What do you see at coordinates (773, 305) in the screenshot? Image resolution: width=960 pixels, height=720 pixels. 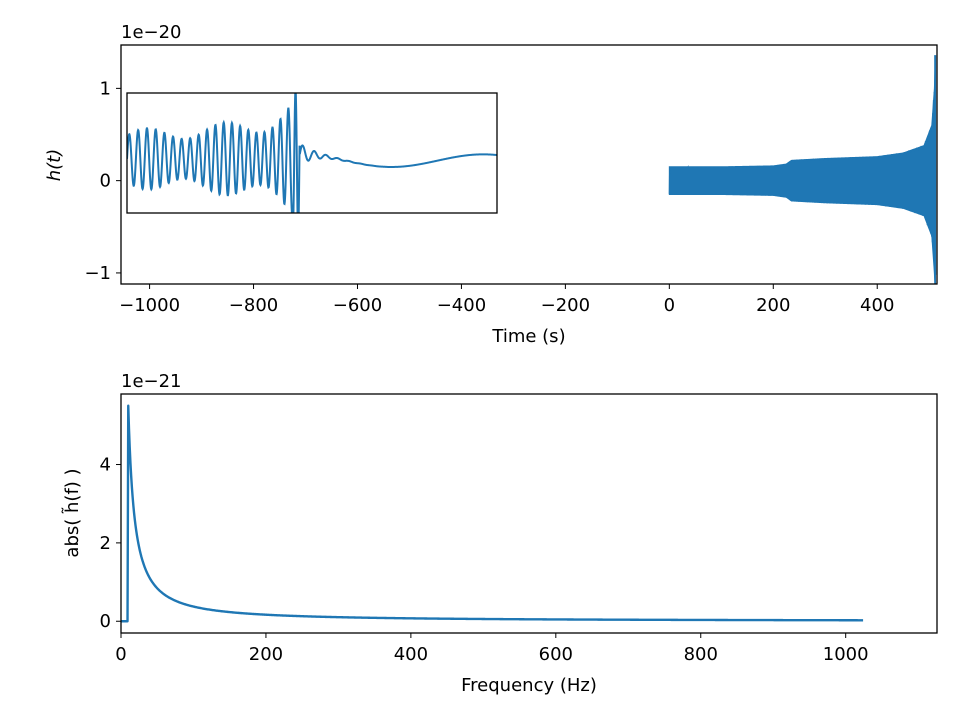 I see `x-tick-label-top: 200` at bounding box center [773, 305].